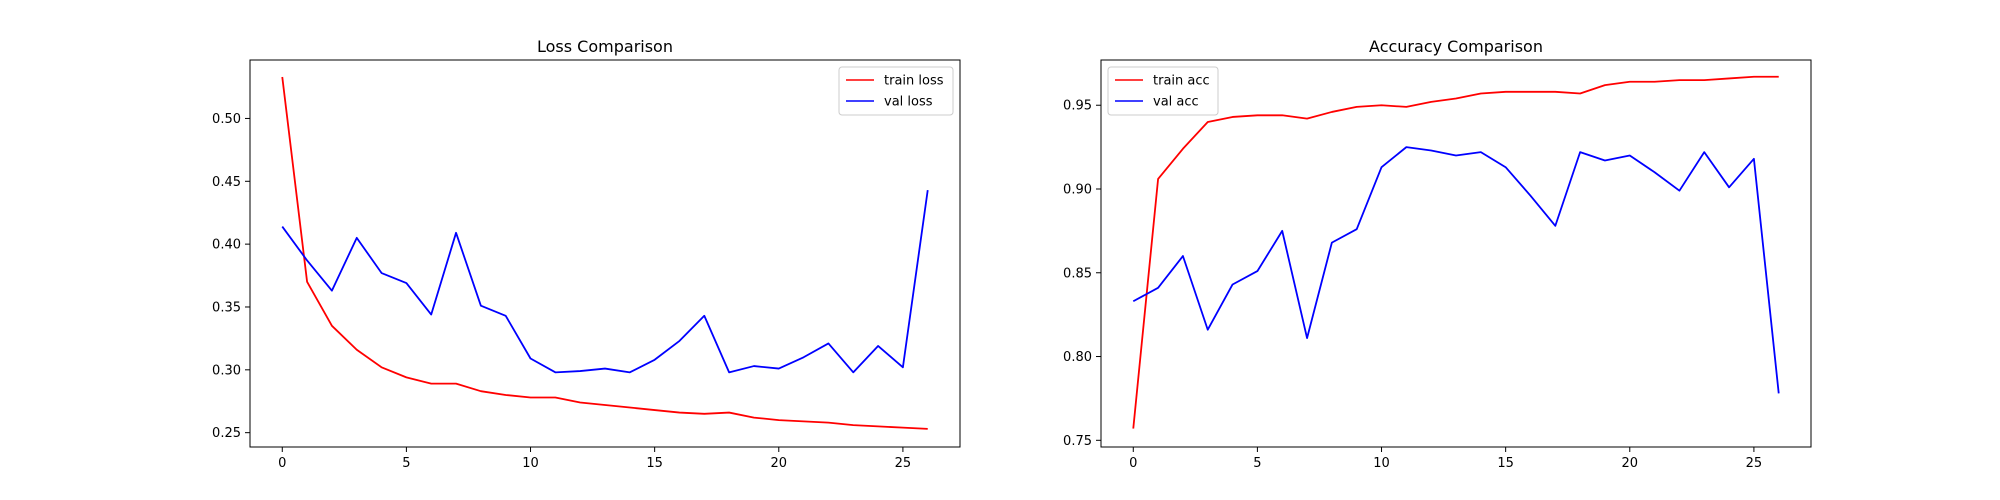 The image size is (2000, 500). Describe the element at coordinates (605, 281) in the screenshot. I see `val-loss-line` at that location.